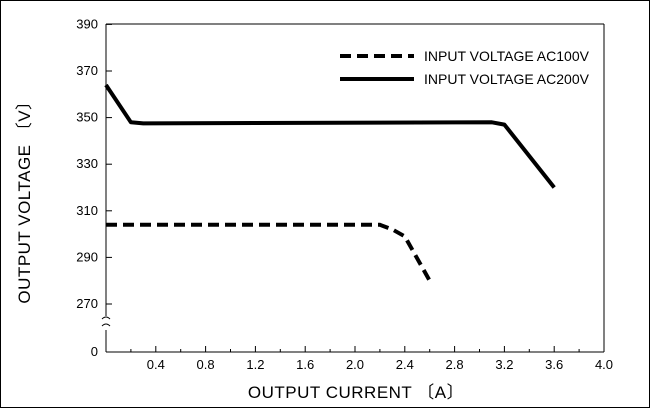 The height and width of the screenshot is (410, 652). I want to click on y-tick-label: 0, so click(94, 351).